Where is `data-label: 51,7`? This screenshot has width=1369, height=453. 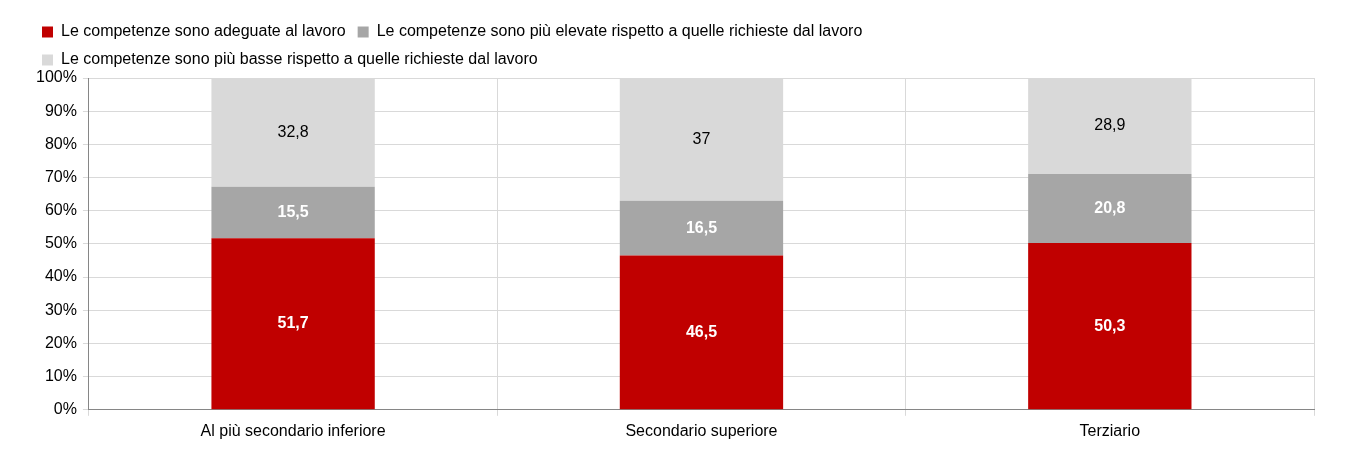
data-label: 51,7 is located at coordinates (293, 323).